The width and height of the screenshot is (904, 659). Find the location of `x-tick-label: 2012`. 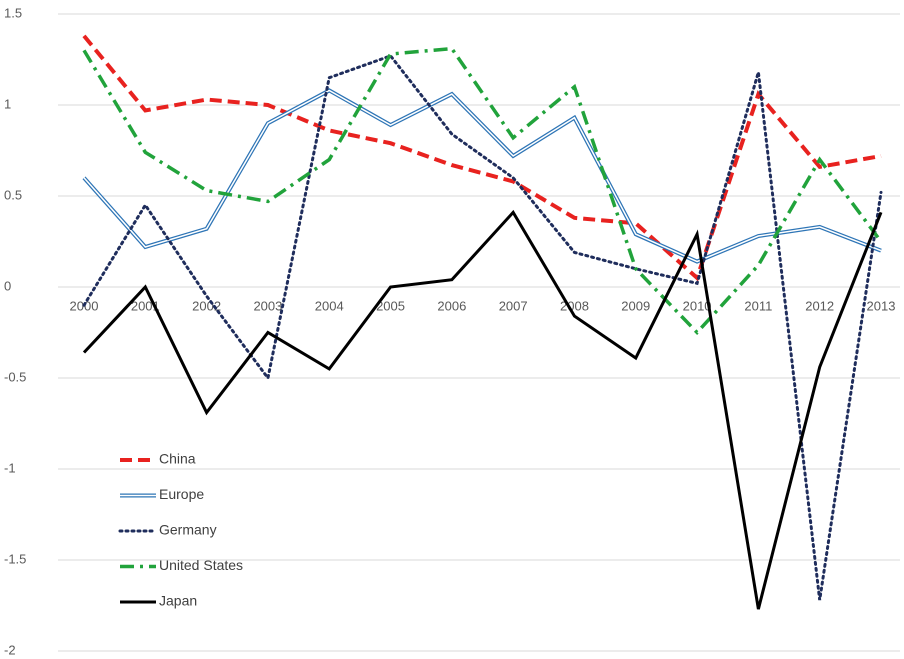

x-tick-label: 2012 is located at coordinates (819, 305).